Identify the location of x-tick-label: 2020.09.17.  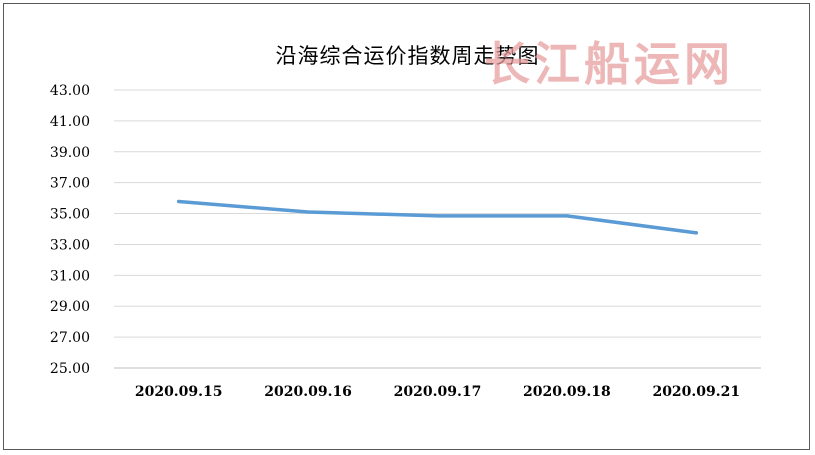
(438, 392).